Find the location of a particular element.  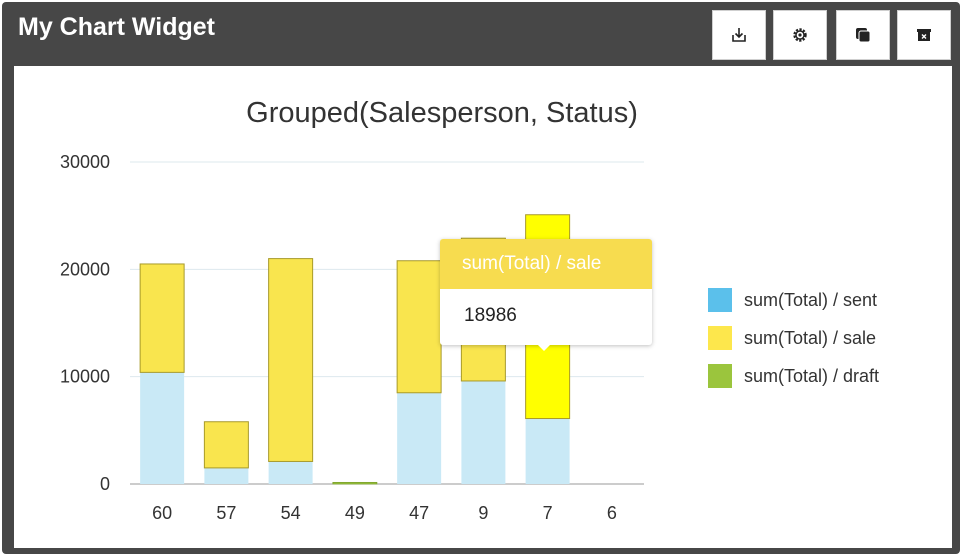

legend-label-sale: sum(Total) / sale is located at coordinates (810, 337).